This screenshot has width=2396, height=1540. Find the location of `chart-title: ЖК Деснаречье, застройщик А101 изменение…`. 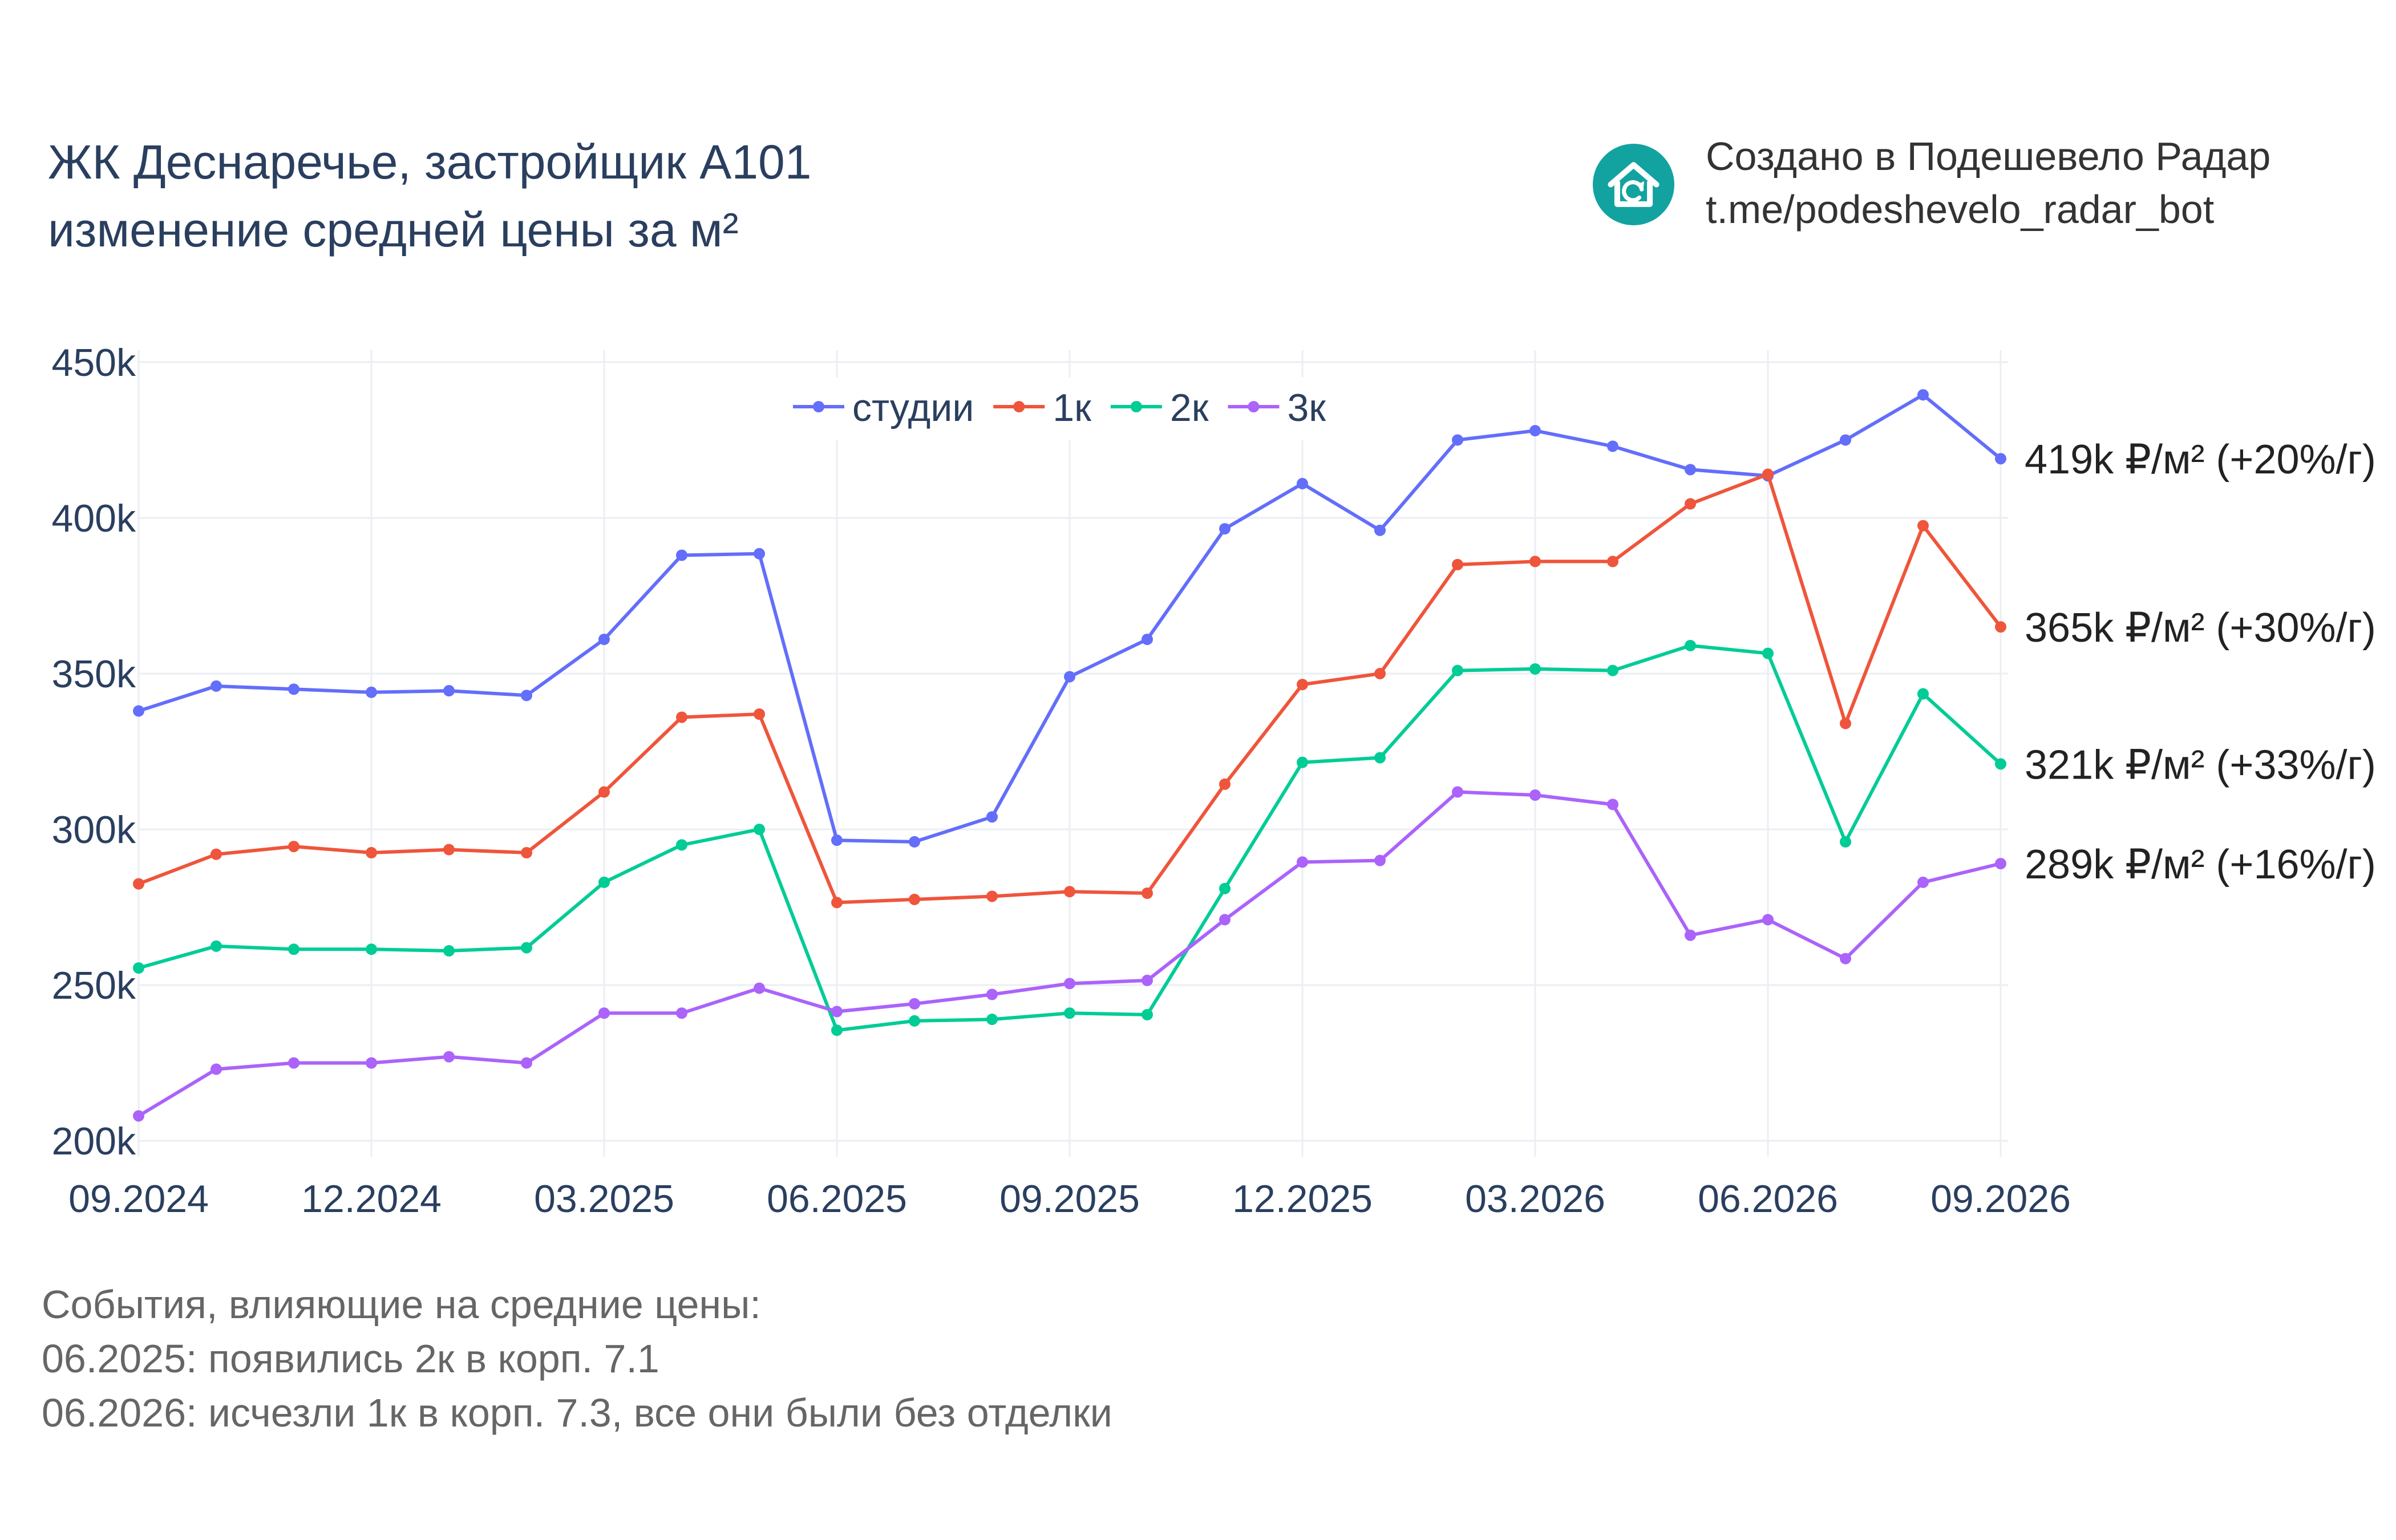

chart-title: ЖК Деснаречье, застройщик А101 изменение… is located at coordinates (429, 197).